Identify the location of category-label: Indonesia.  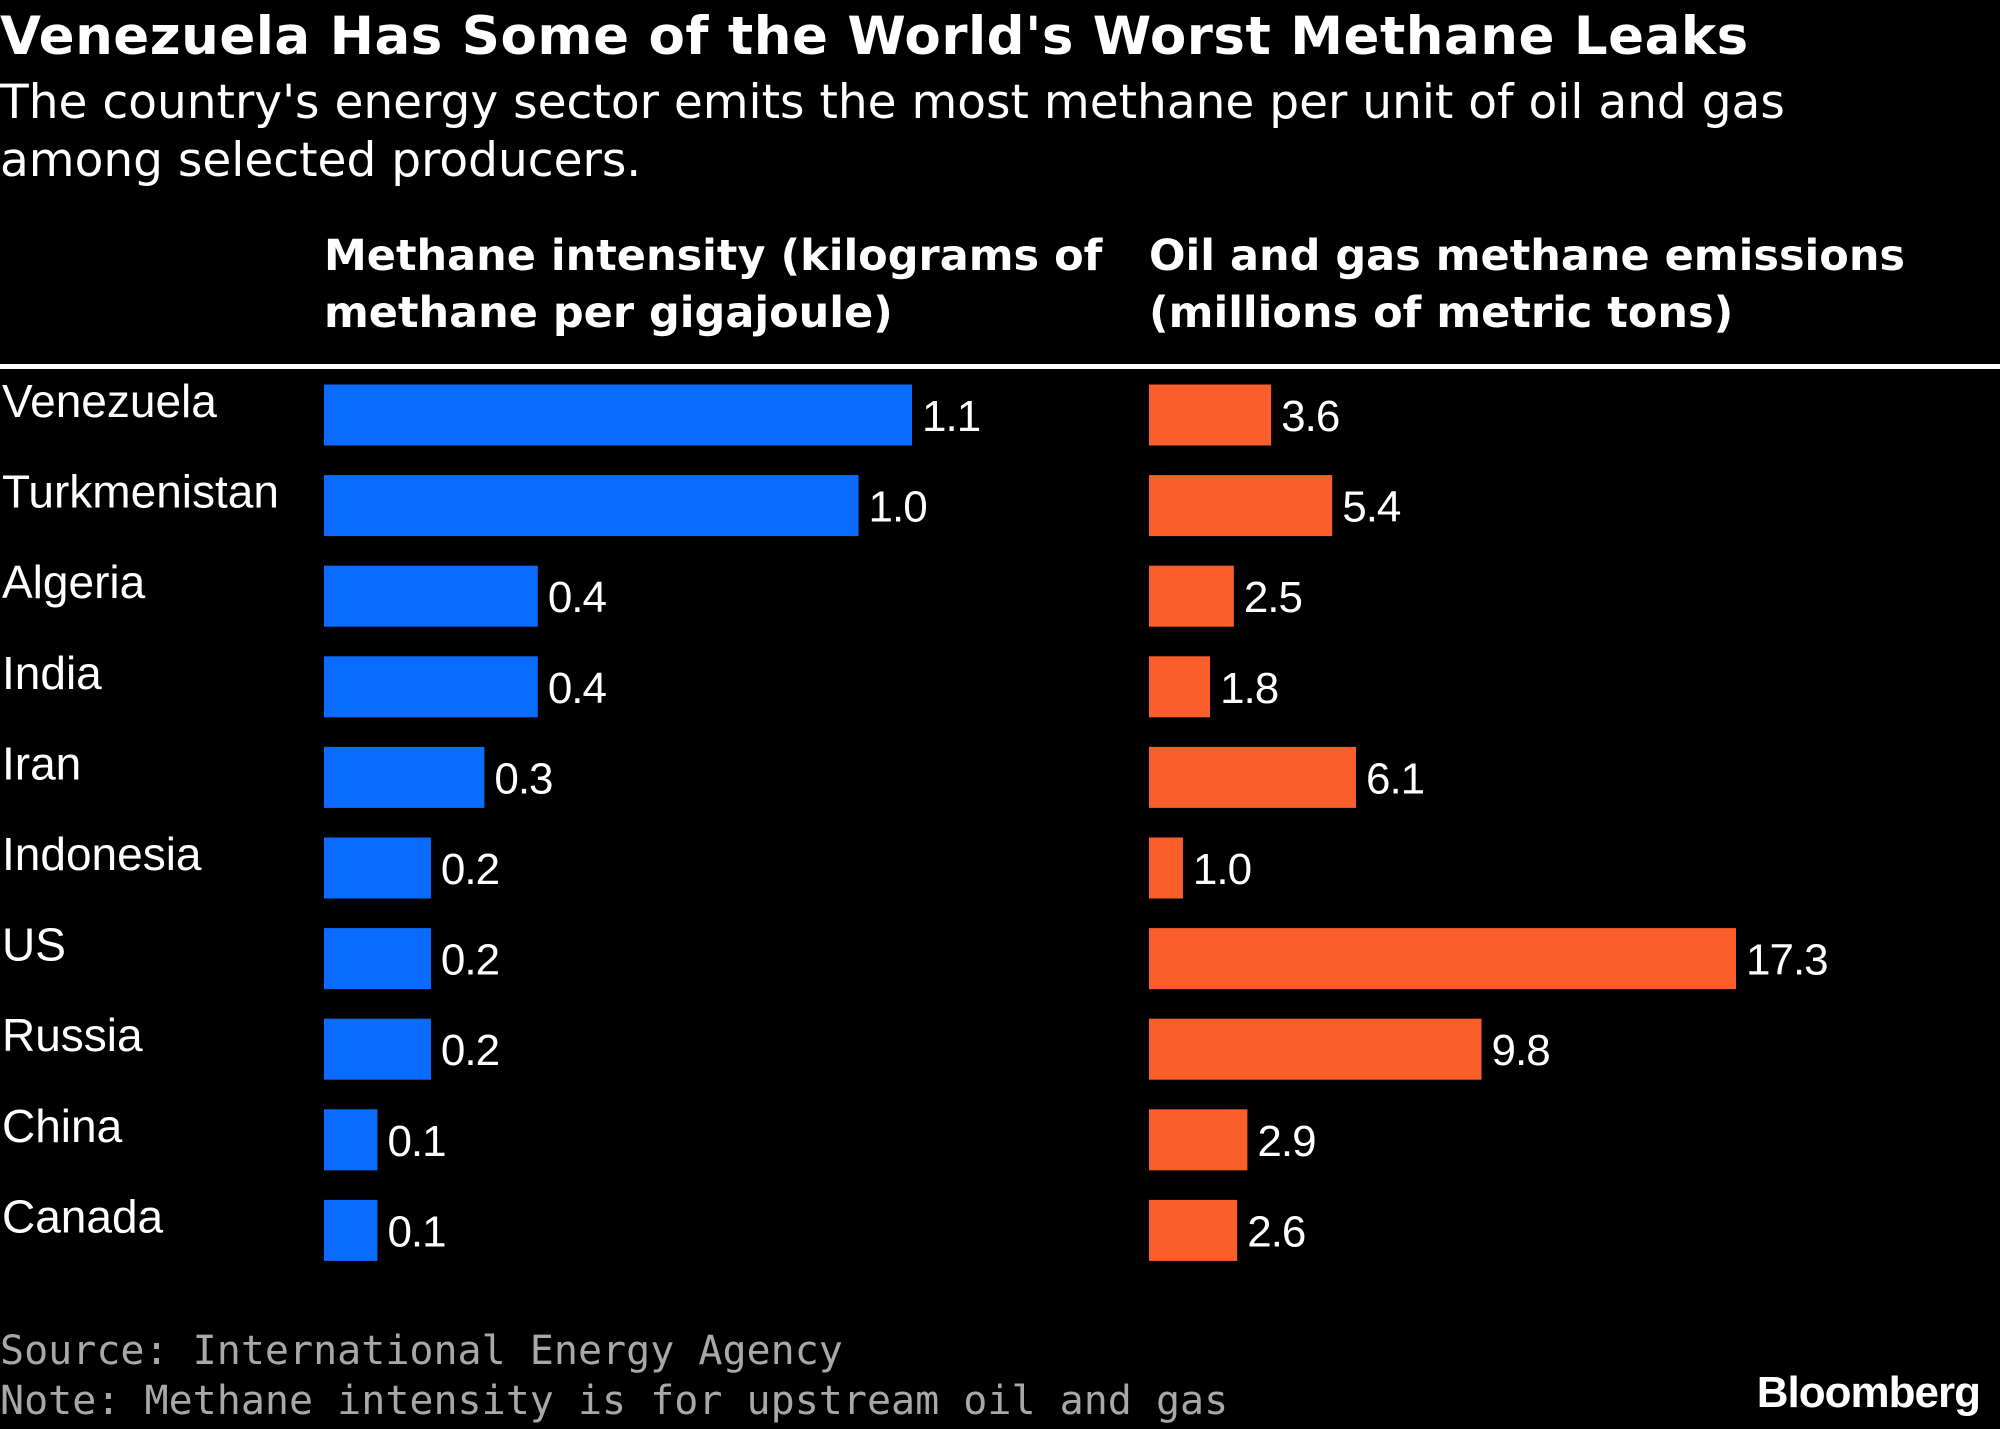
(102, 854).